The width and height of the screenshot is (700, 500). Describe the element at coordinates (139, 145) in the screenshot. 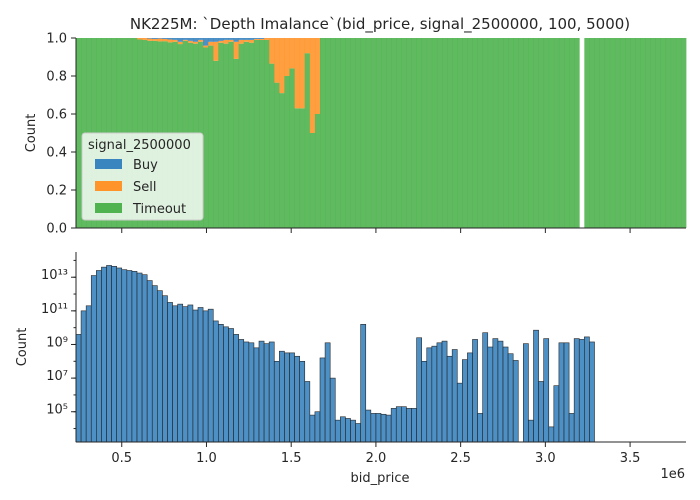

I see `legend-title: signal_2500000` at that location.